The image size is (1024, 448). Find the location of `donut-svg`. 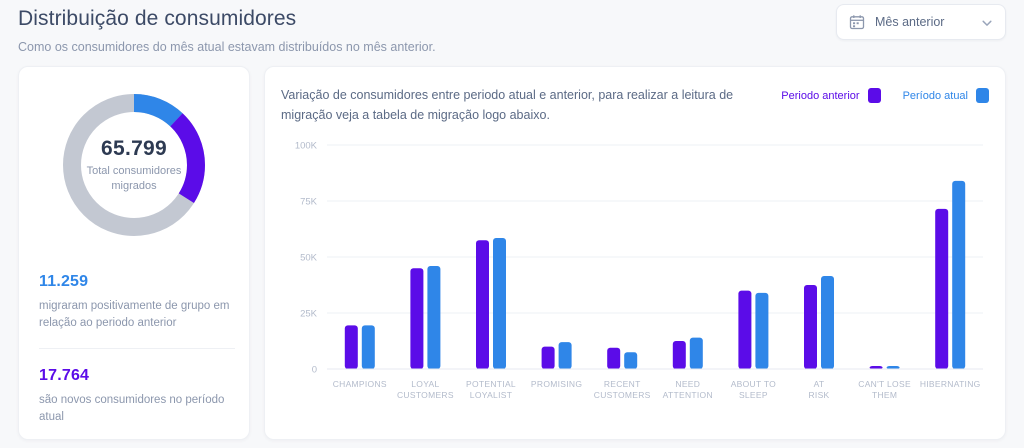

donut-svg is located at coordinates (134, 165).